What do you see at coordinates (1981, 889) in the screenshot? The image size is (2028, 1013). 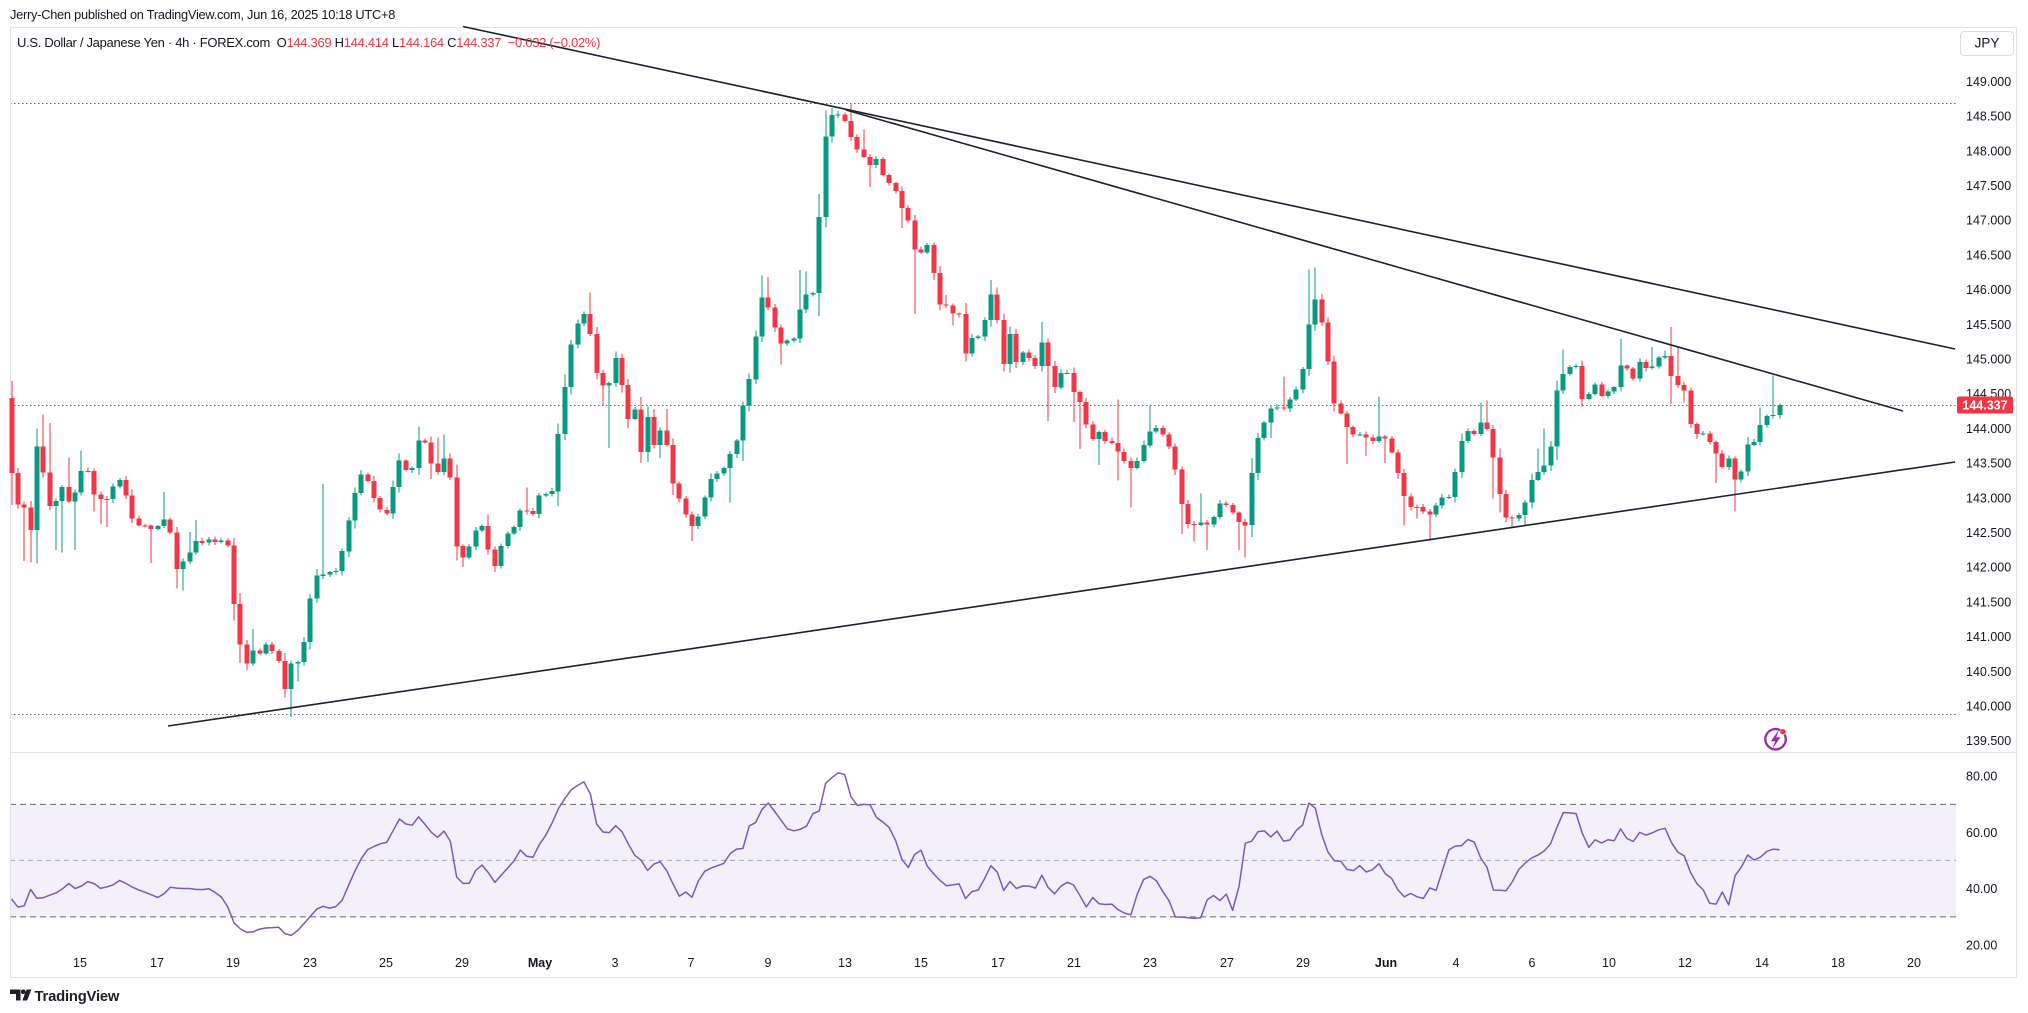 I see `svg-text: 40.00` at bounding box center [1981, 889].